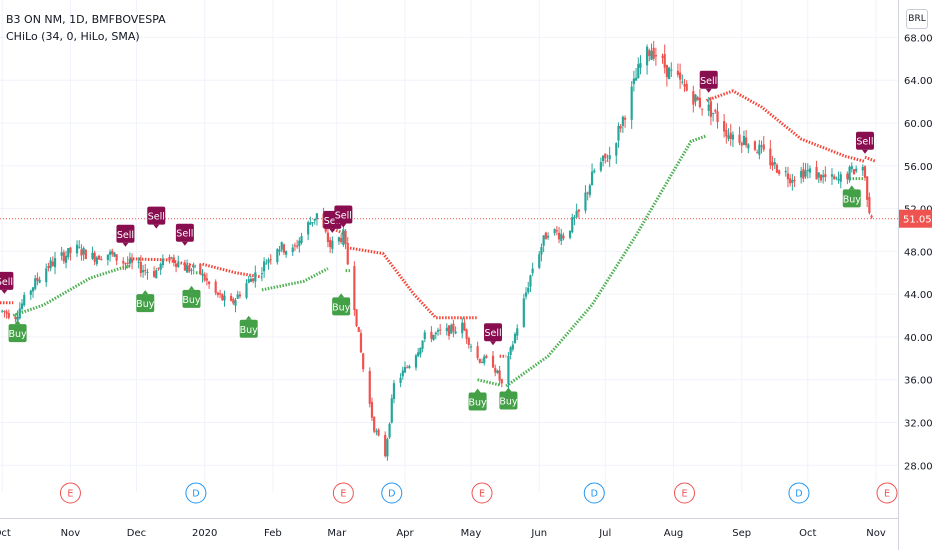 The height and width of the screenshot is (554, 932). What do you see at coordinates (163, 262) in the screenshot?
I see `hilo-sell-line` at bounding box center [163, 262].